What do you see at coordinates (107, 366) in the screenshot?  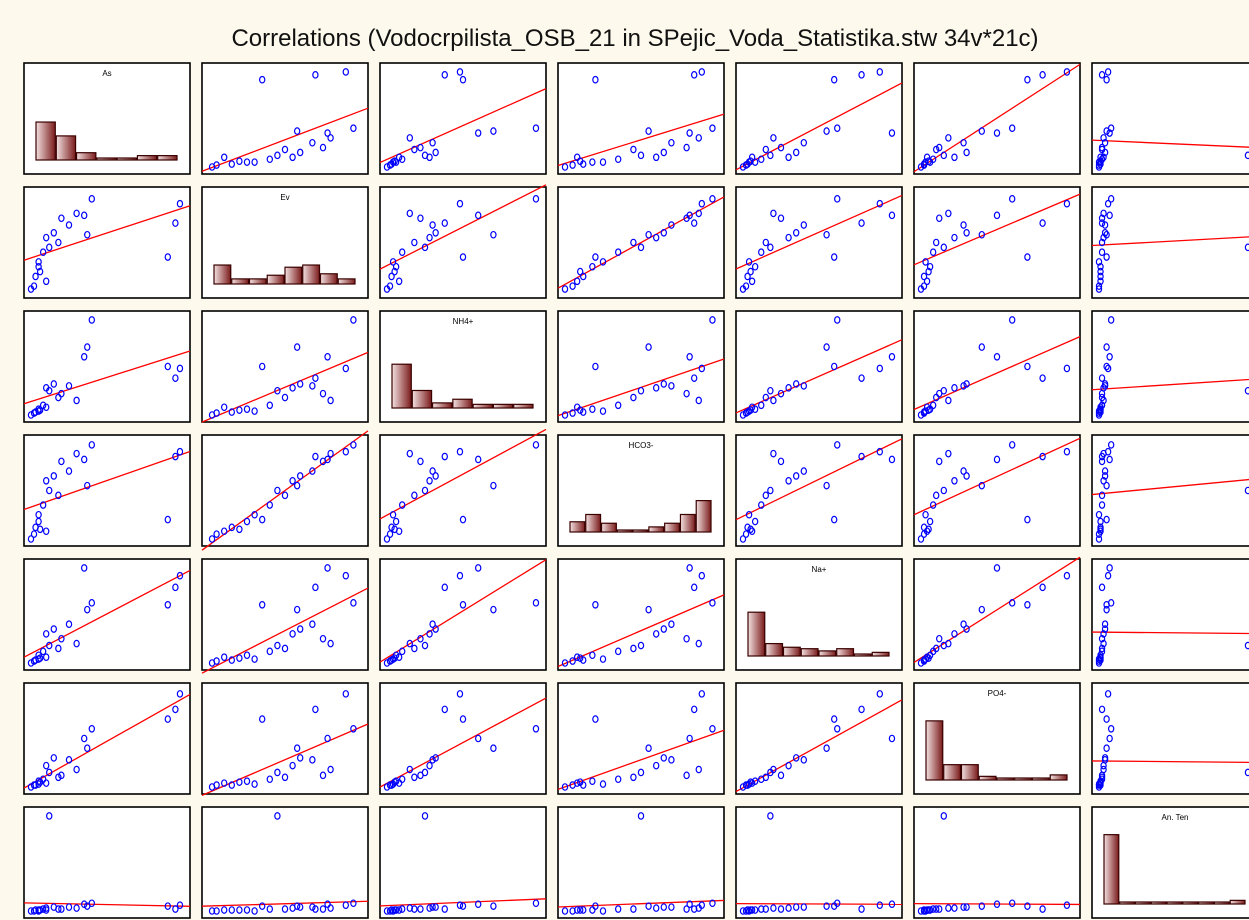 I see `panel-nh4-vs-as` at bounding box center [107, 366].